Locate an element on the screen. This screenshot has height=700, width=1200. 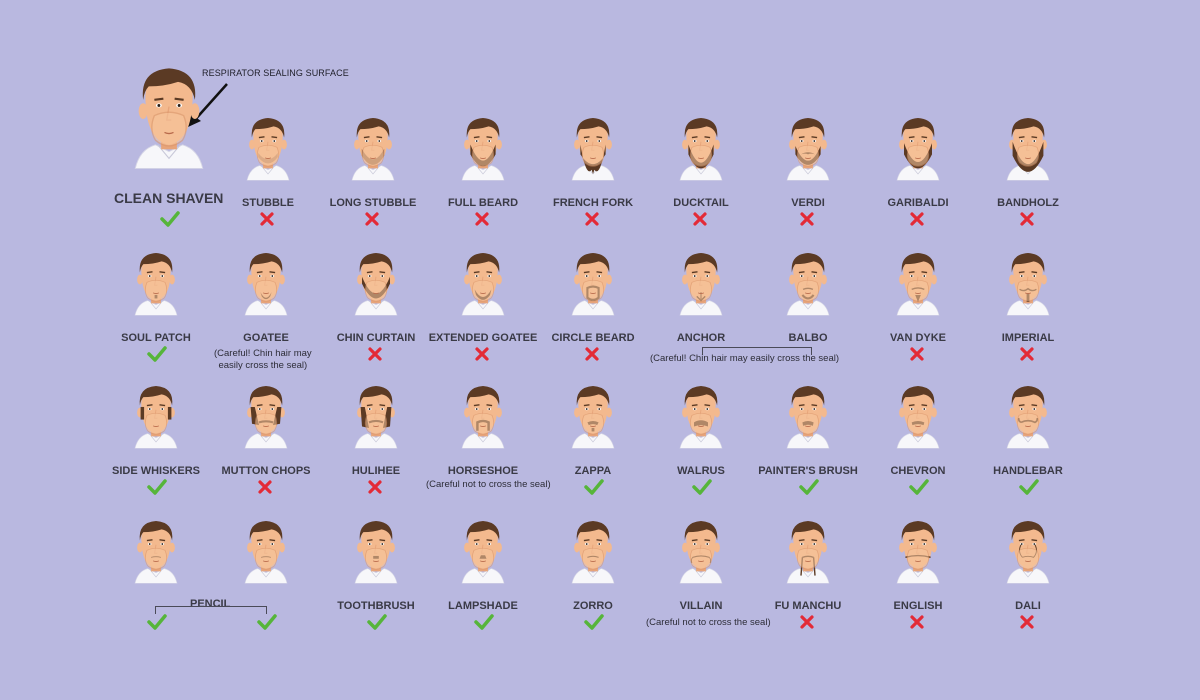
style-label: HULIHEE is located at coordinates (376, 471).